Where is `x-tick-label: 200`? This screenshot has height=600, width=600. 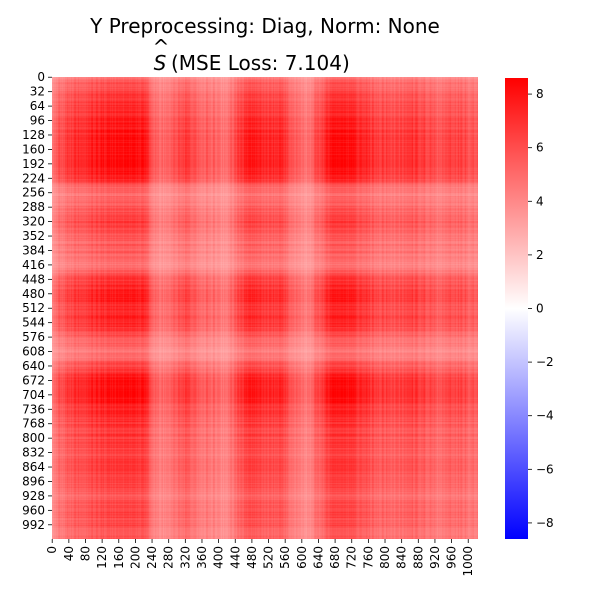
x-tick-label: 200 is located at coordinates (135, 557).